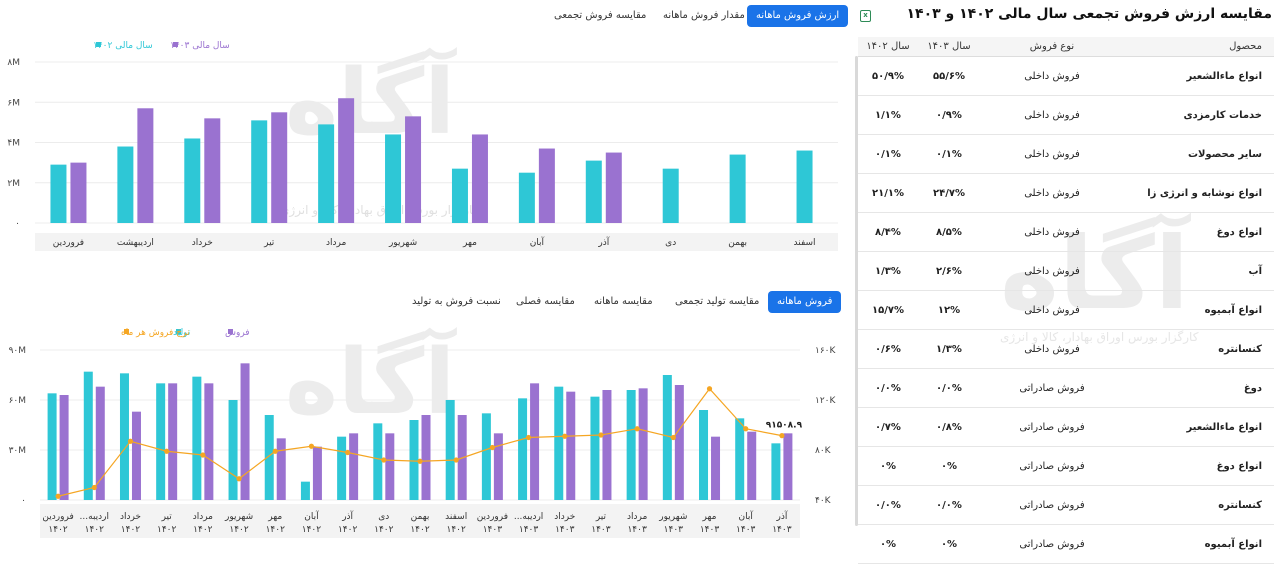 This screenshot has width=1280, height=564. Describe the element at coordinates (717, 301) in the screenshot. I see `bottom-chart-tab-3: مقایسه تولید تجمعی` at that location.